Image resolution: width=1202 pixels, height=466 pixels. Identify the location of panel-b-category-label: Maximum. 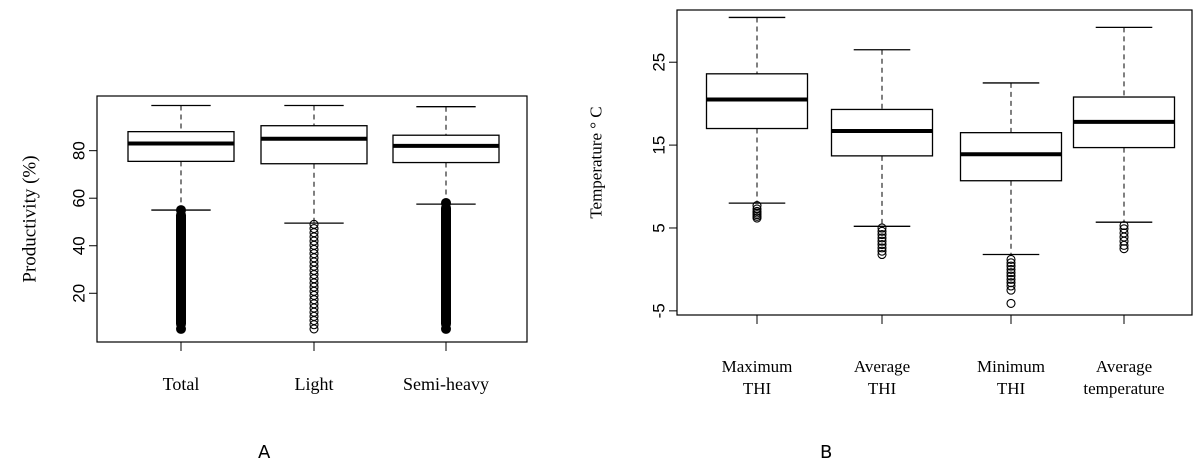
(757, 366).